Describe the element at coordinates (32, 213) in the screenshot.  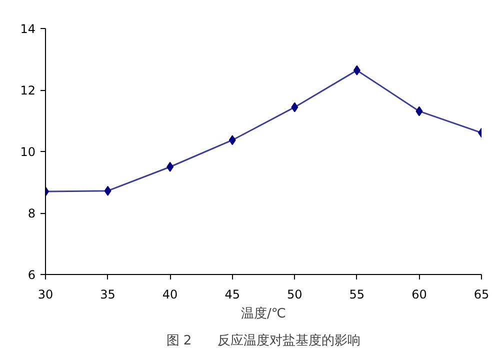
I see `y-tick-label: 8` at that location.